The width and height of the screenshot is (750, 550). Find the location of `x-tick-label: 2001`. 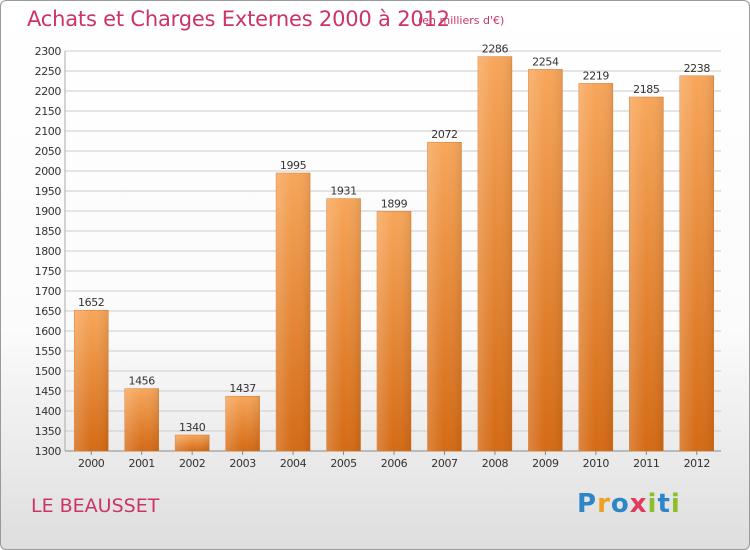

x-tick-label: 2001 is located at coordinates (141, 463).